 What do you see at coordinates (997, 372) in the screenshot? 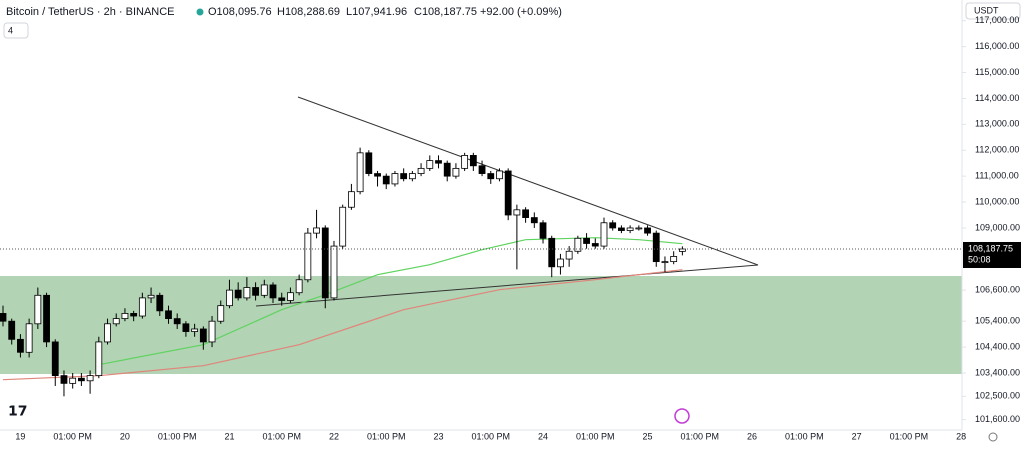
I see `y-tick-label: 103,400.00` at bounding box center [997, 372].